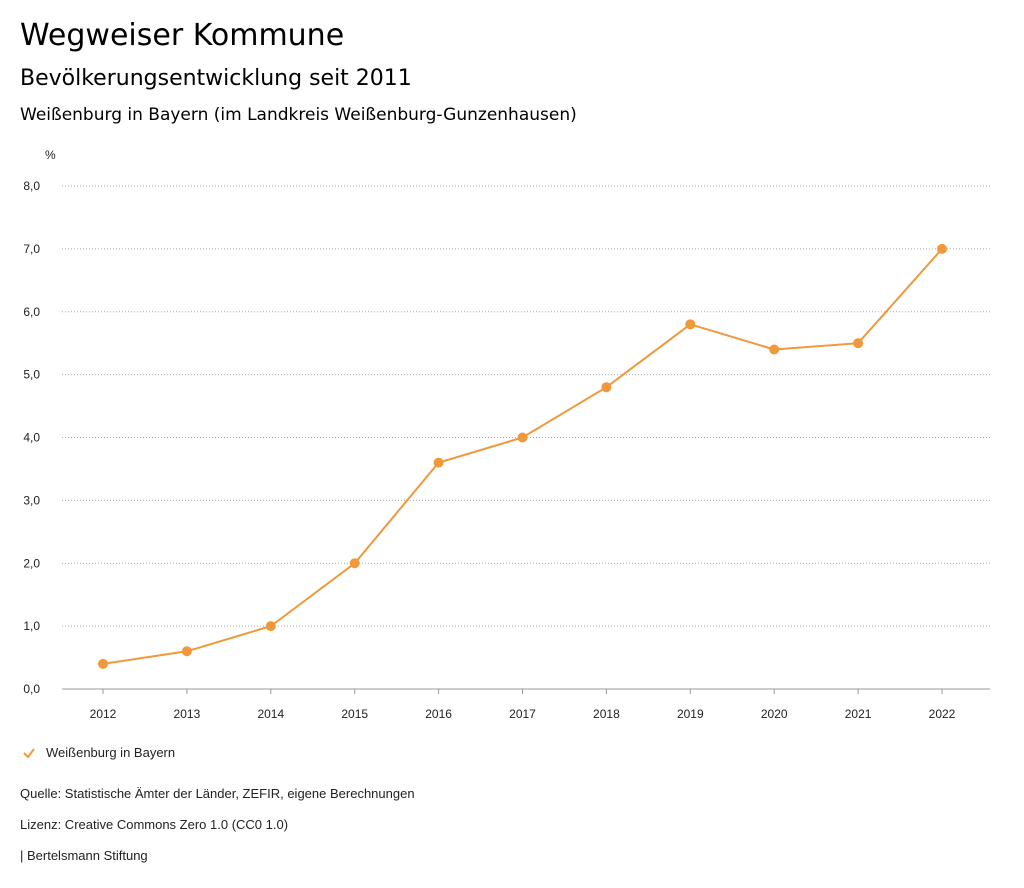 The height and width of the screenshot is (888, 1024). What do you see at coordinates (31, 500) in the screenshot?
I see `y-tick-label: 3,0` at bounding box center [31, 500].